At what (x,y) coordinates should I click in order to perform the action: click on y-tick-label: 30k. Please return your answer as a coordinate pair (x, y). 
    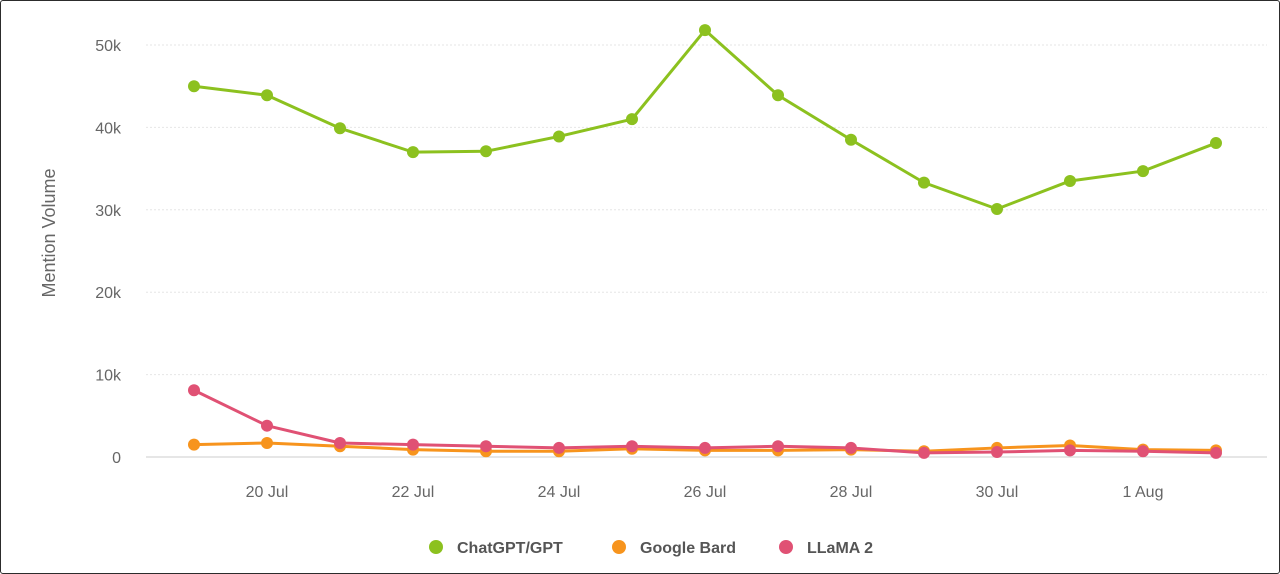
    Looking at the image, I should click on (108, 211).